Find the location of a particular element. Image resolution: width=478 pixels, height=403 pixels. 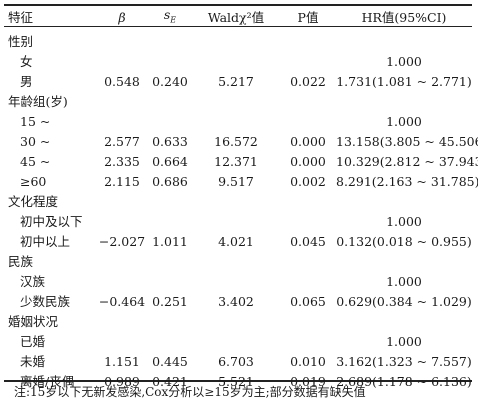

cell-hr: 0.629(0.384 ~ 1.029) is located at coordinates (404, 301).